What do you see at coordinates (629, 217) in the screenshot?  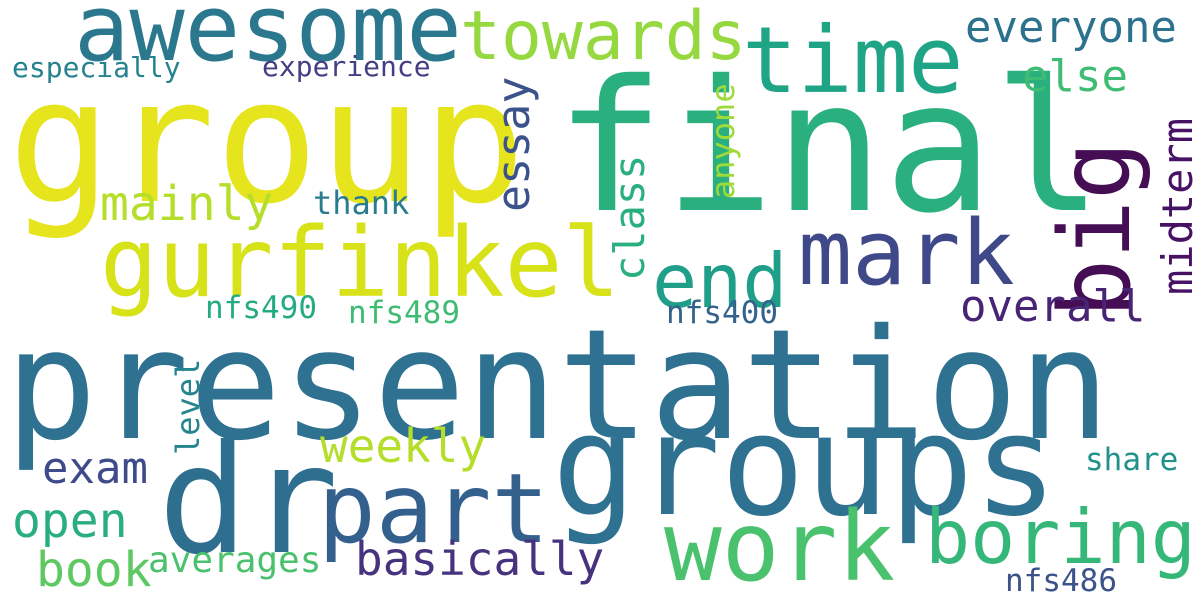 I see `word-class: class` at bounding box center [629, 217].